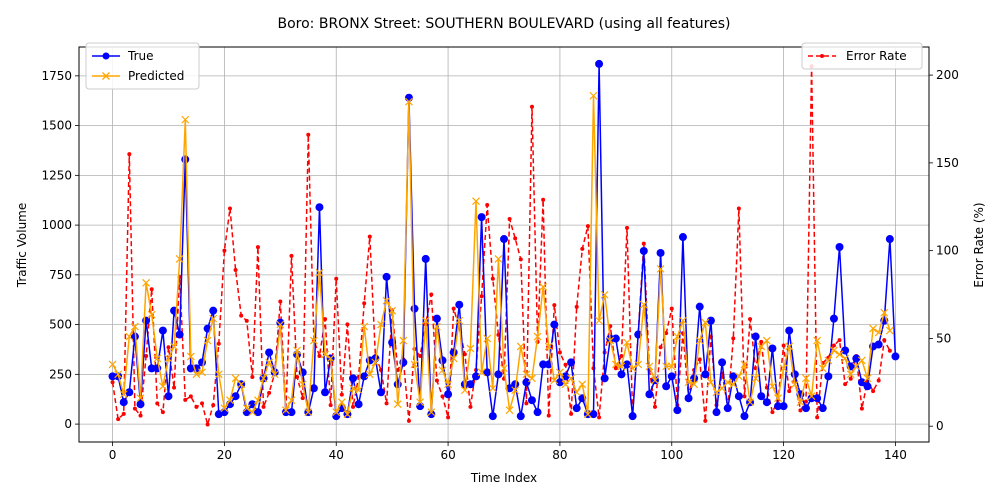 The image size is (1000, 500). Describe the element at coordinates (60, 374) in the screenshot. I see `y-tick-label: 250` at that location.